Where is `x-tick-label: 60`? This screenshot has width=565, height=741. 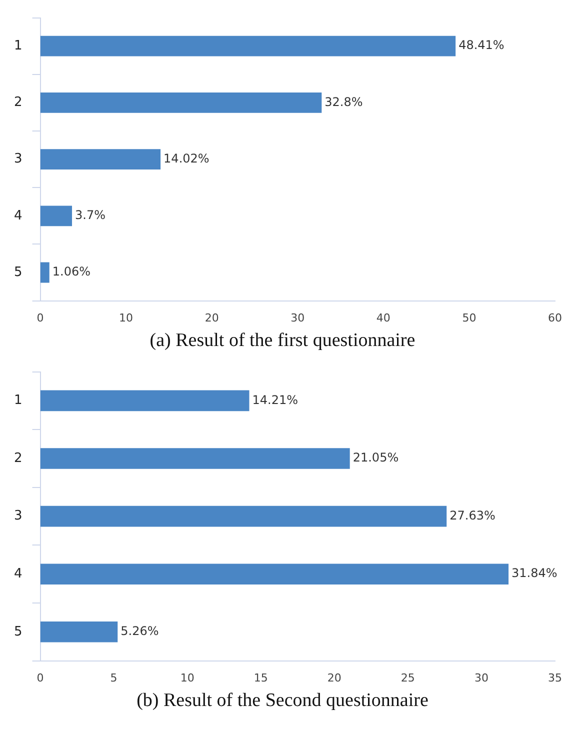
x-tick-label: 60 is located at coordinates (555, 317).